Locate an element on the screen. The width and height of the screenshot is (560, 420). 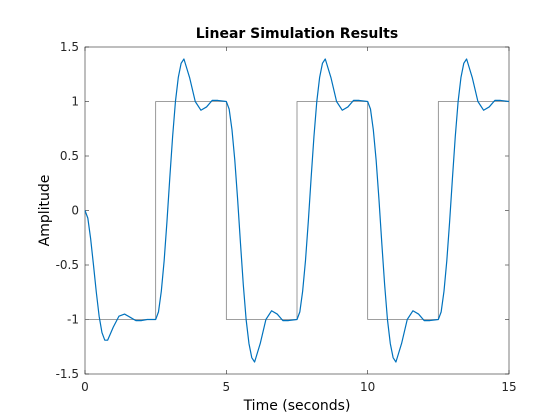
y-tick-label: 1.5 is located at coordinates (69, 47).